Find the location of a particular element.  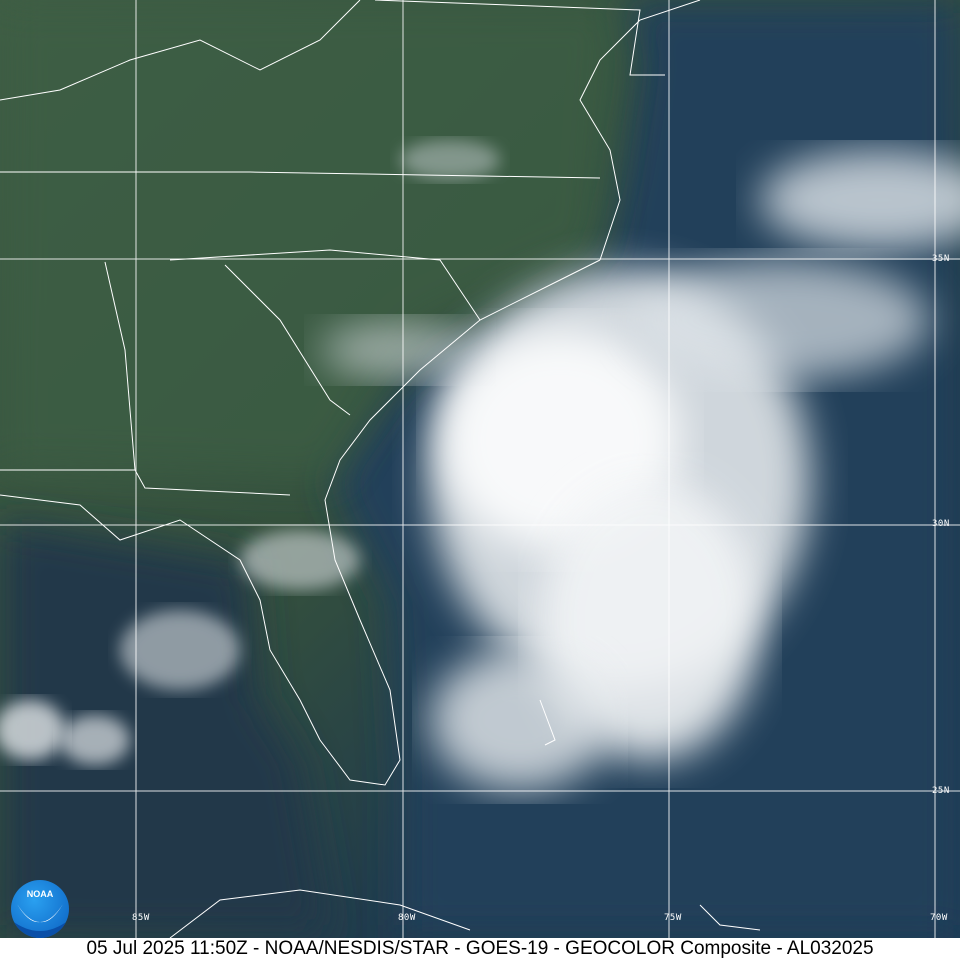

longitude-label-75w: 75W is located at coordinates (673, 918).